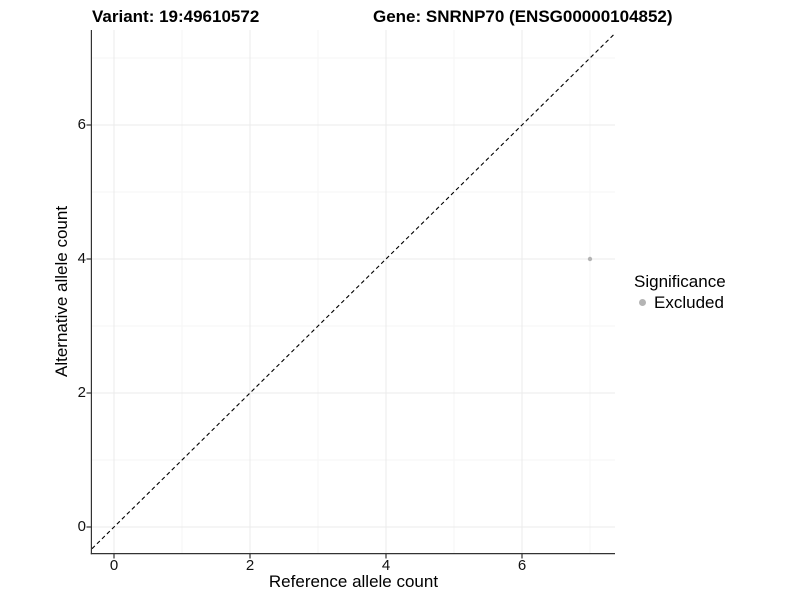 This screenshot has width=800, height=600. I want to click on data-point, so click(590, 259).